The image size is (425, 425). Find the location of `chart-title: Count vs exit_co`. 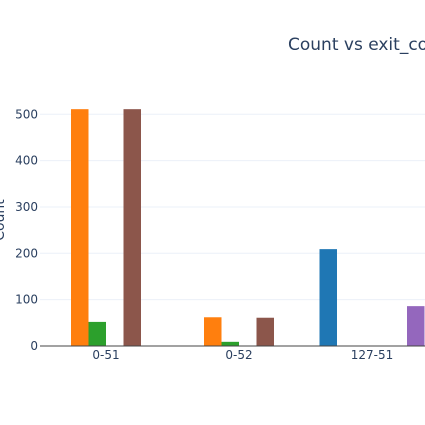

chart-title: Count vs exit_co is located at coordinates (356, 45).